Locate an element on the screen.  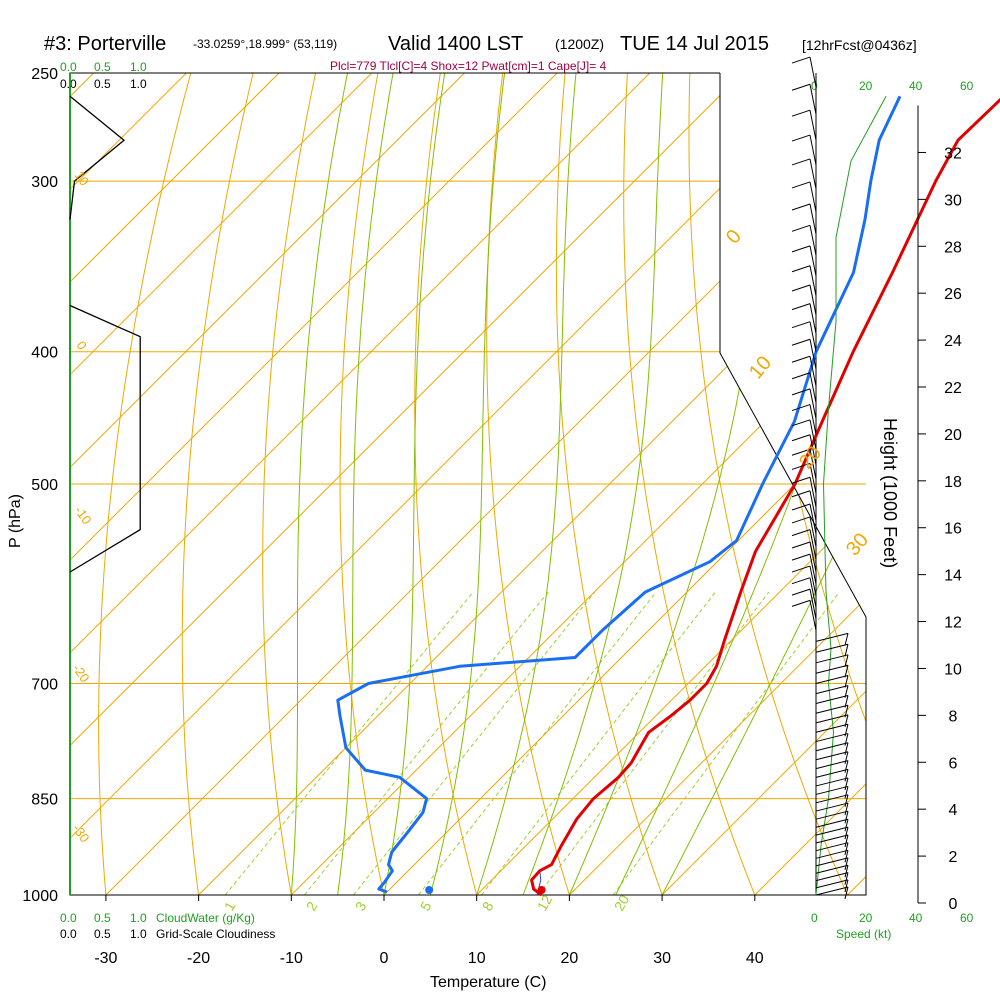
x-tick-label: -20 is located at coordinates (198, 958).